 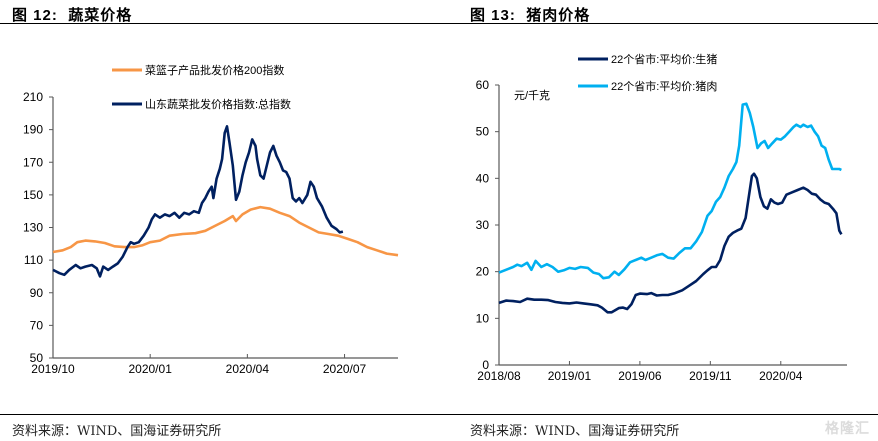 What do you see at coordinates (483, 225) in the screenshot?
I see `y-tick-label: 30` at bounding box center [483, 225].